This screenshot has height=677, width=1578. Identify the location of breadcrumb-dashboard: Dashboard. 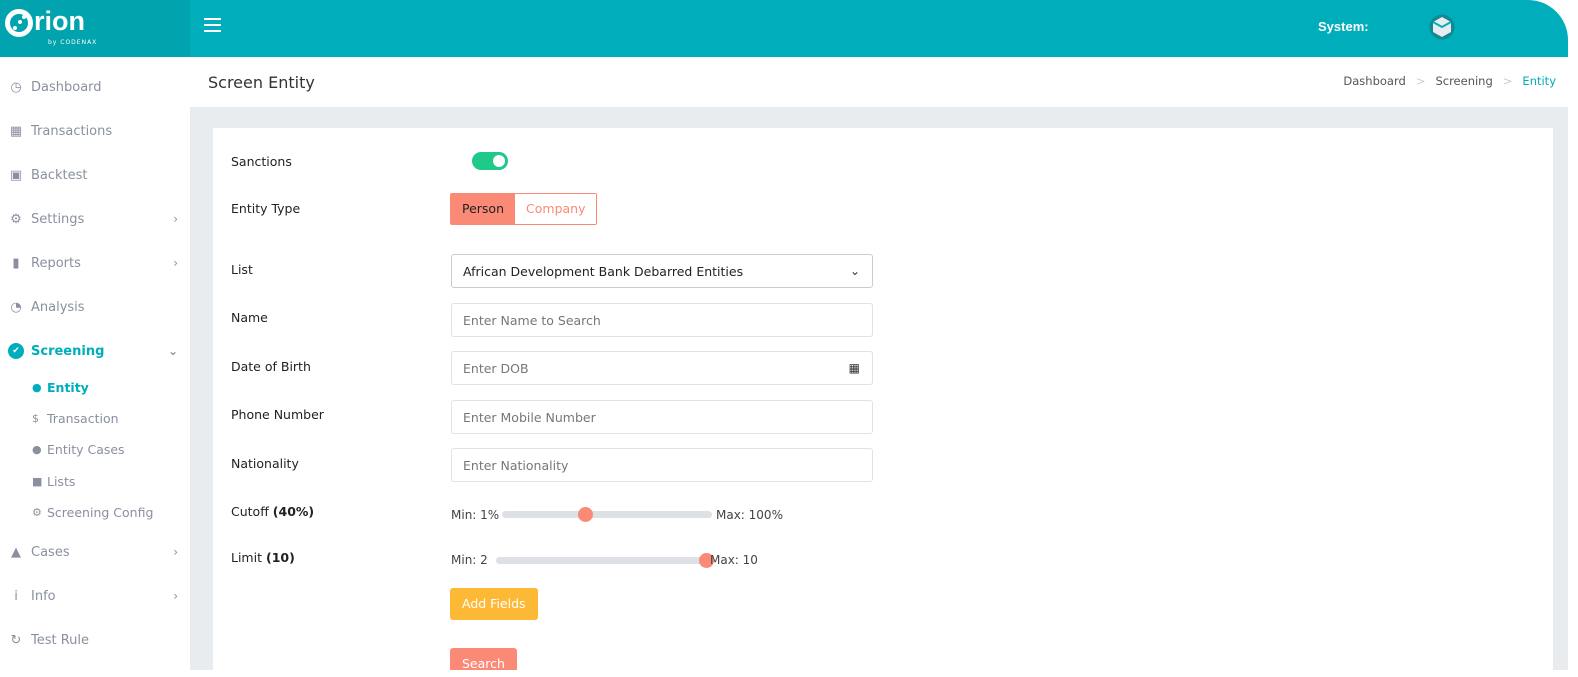
(1374, 81).